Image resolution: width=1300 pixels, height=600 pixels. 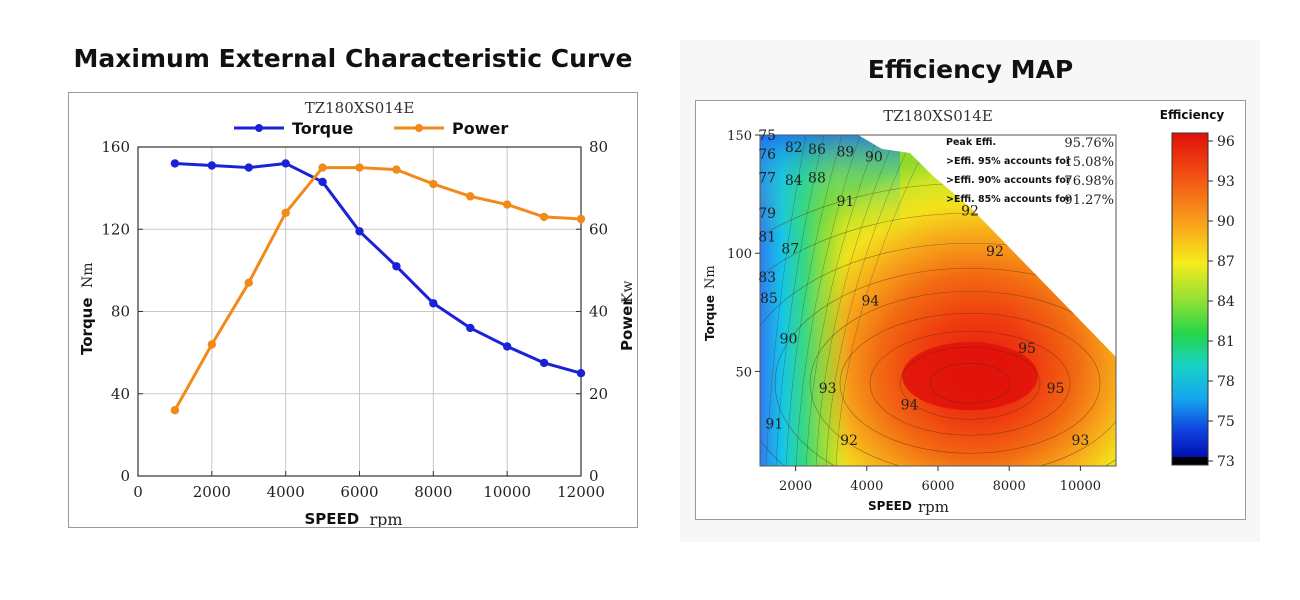 What do you see at coordinates (769, 299) in the screenshot?
I see `contour-label: 85` at bounding box center [769, 299].